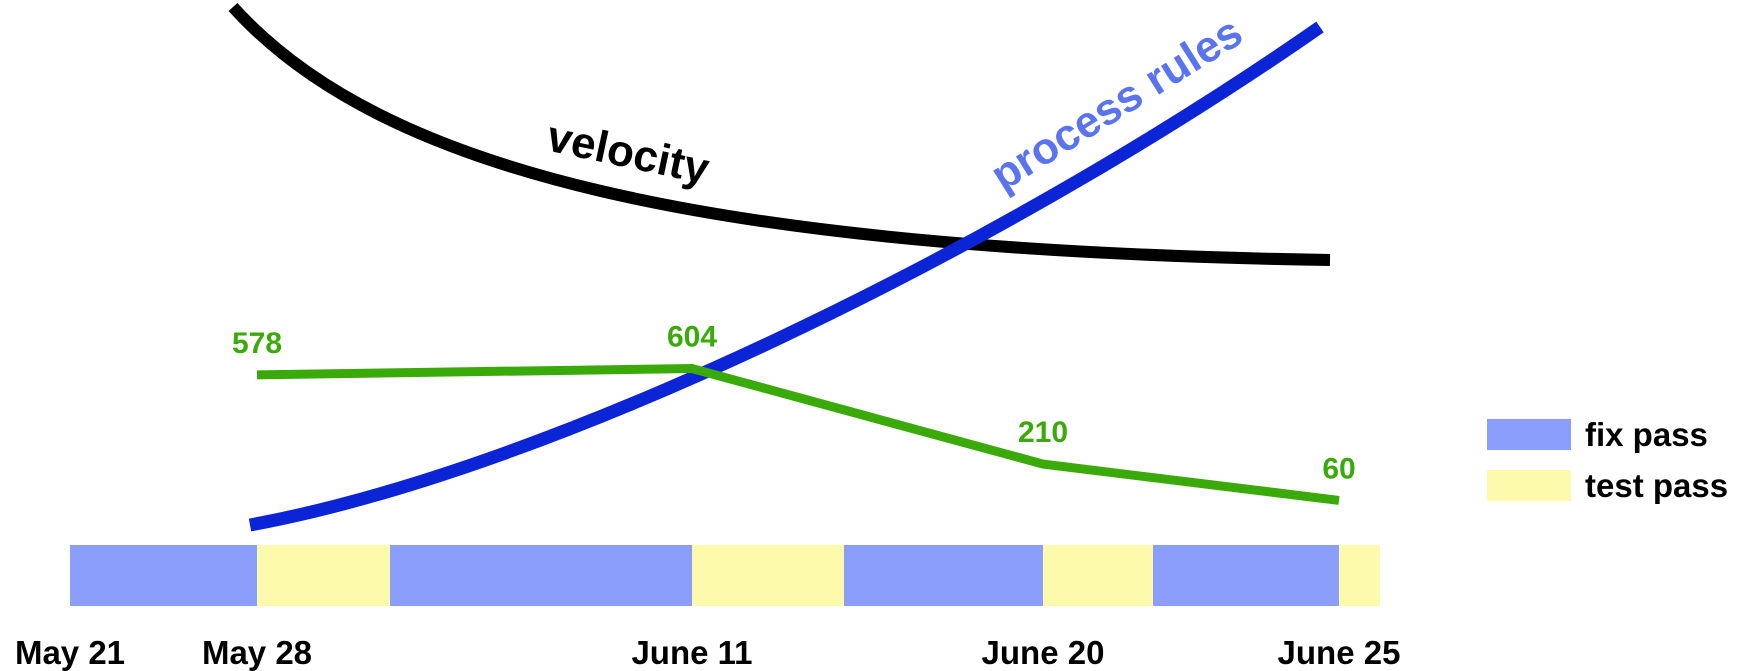 The height and width of the screenshot is (671, 1761). Describe the element at coordinates (257, 652) in the screenshot. I see `x-tick-label: May 28` at that location.